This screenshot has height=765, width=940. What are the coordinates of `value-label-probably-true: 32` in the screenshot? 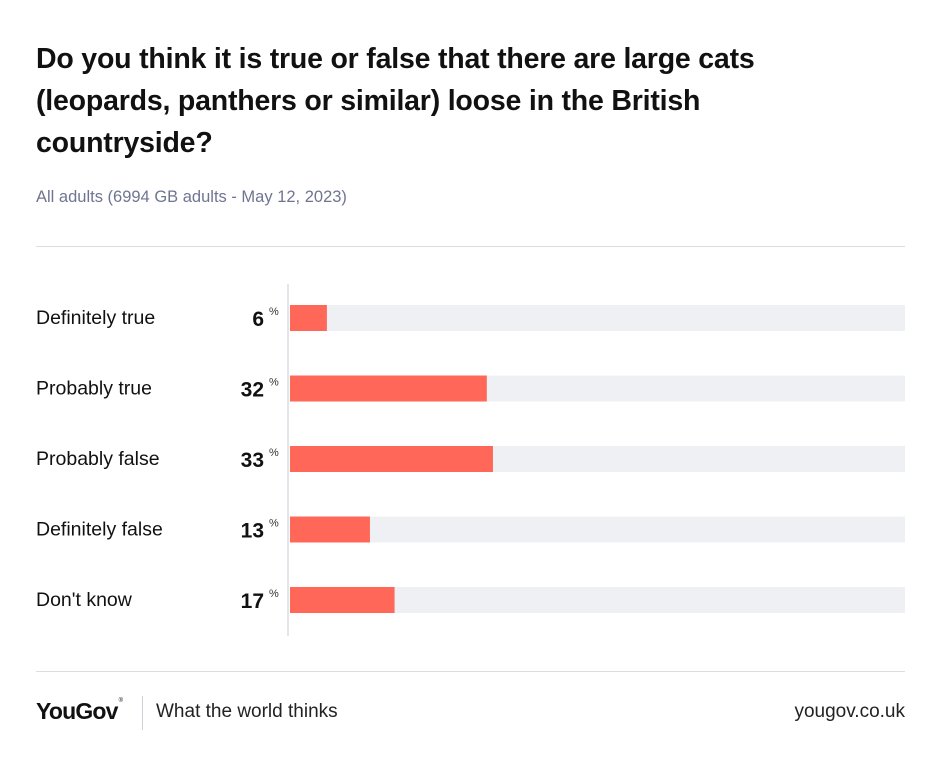 It's located at (252, 390).